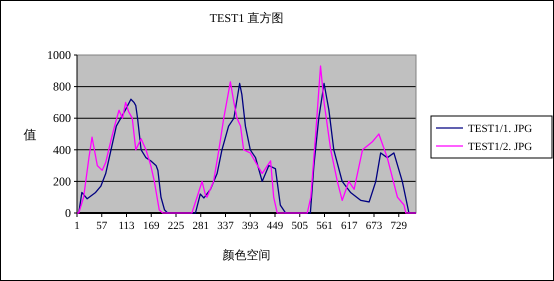 Image resolution: width=554 pixels, height=281 pixels. Describe the element at coordinates (349, 226) in the screenshot. I see `x-tick-label: 617` at that location.